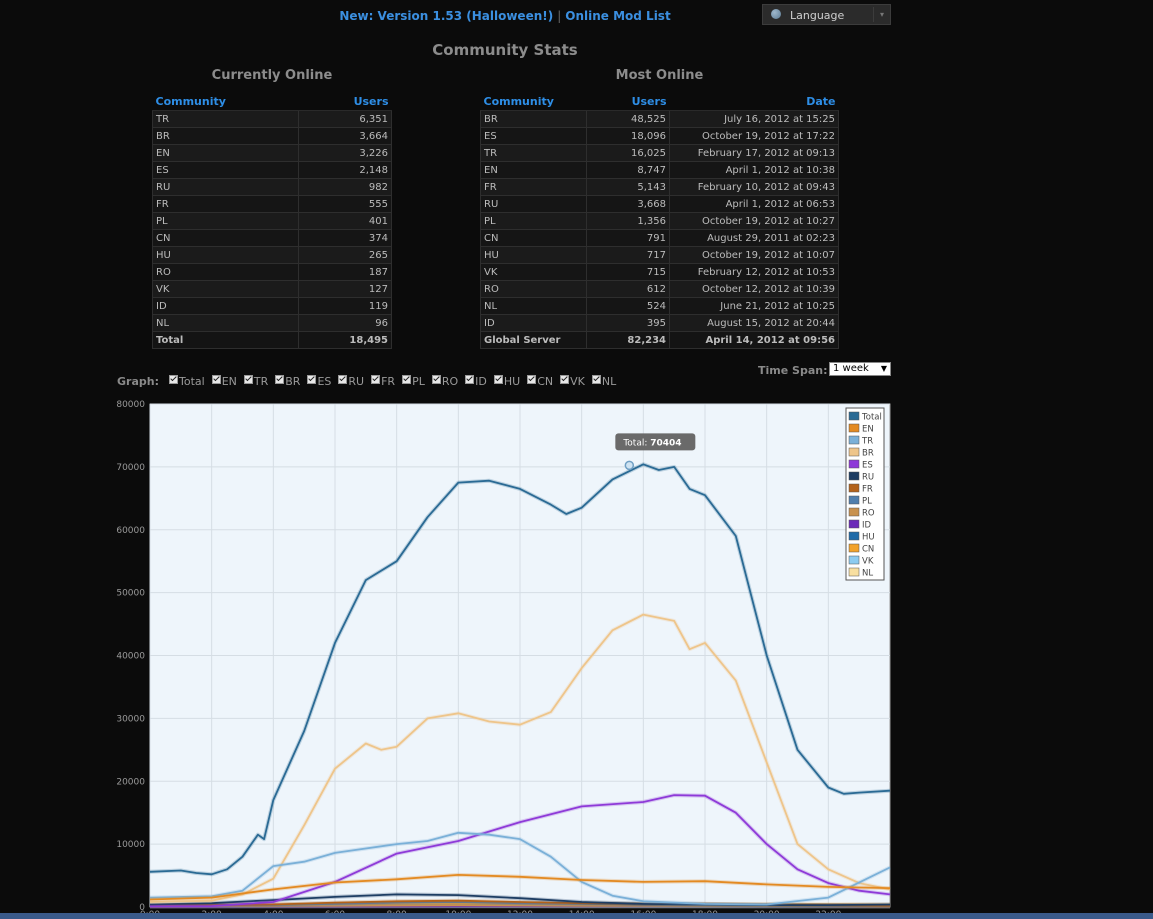 The image size is (1153, 919). I want to click on community-cell: FR, so click(225, 204).